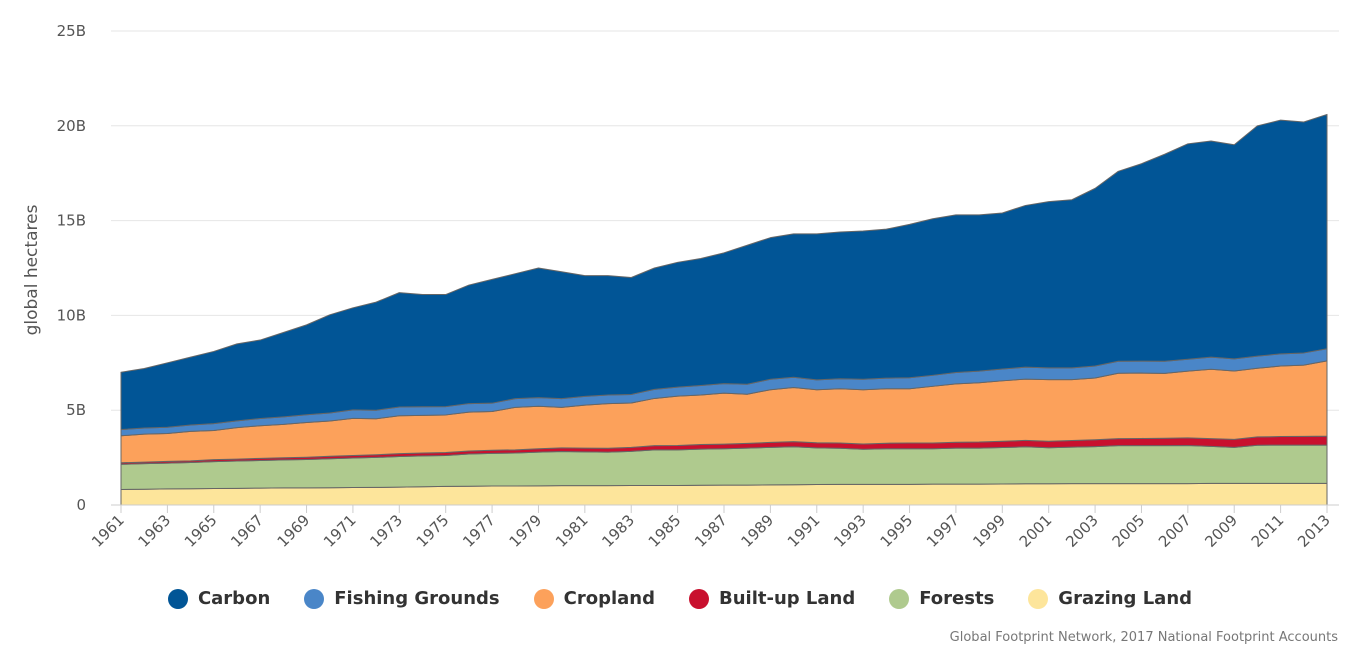 The width and height of the screenshot is (1360, 650). Describe the element at coordinates (1129, 531) in the screenshot. I see `x-tick-label: 2005` at that location.